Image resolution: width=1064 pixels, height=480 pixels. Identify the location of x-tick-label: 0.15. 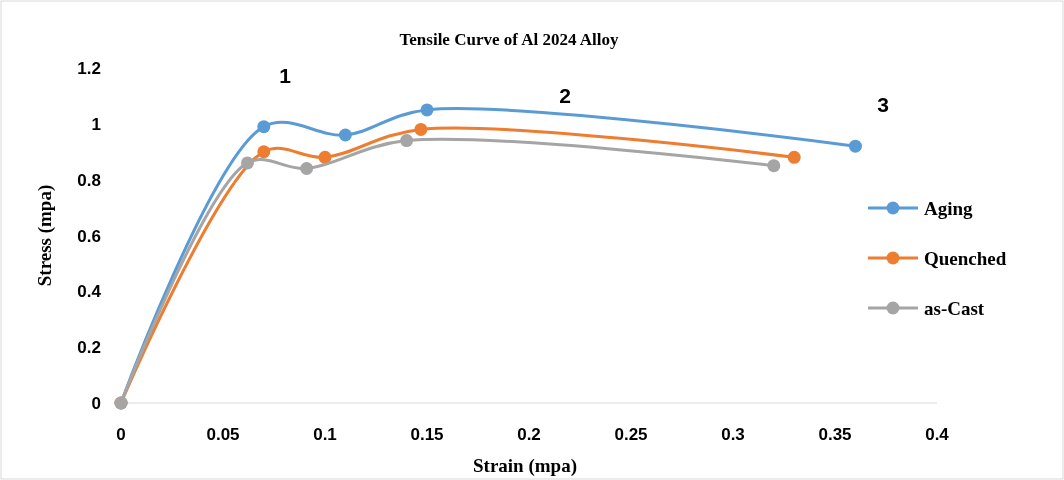
(427, 434).